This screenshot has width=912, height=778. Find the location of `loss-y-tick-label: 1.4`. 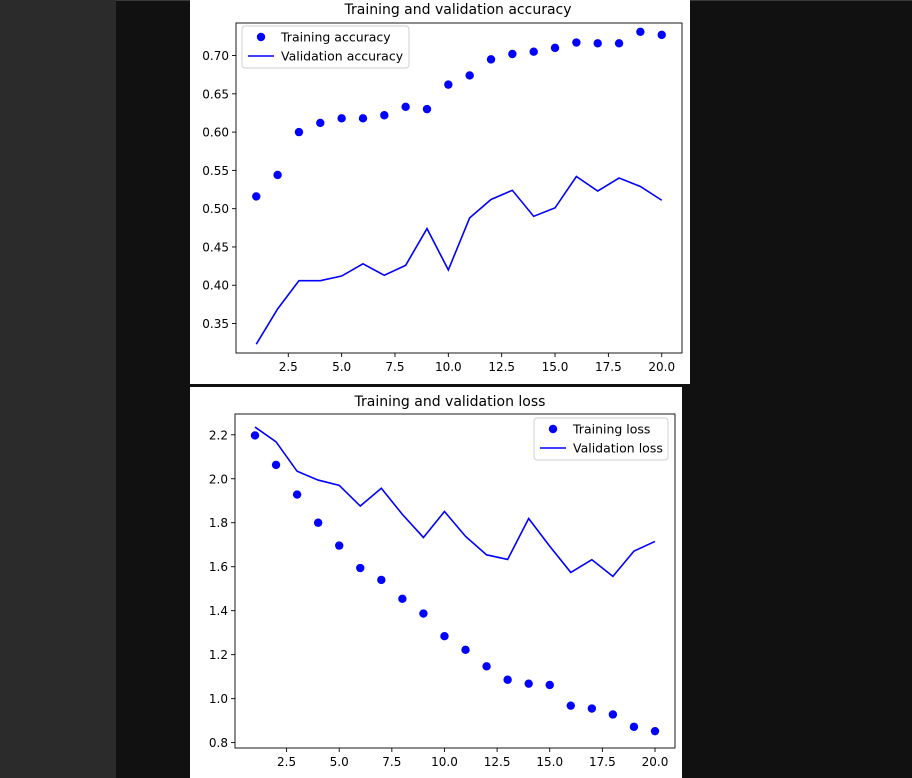

loss-y-tick-label: 1.4 is located at coordinates (218, 611).